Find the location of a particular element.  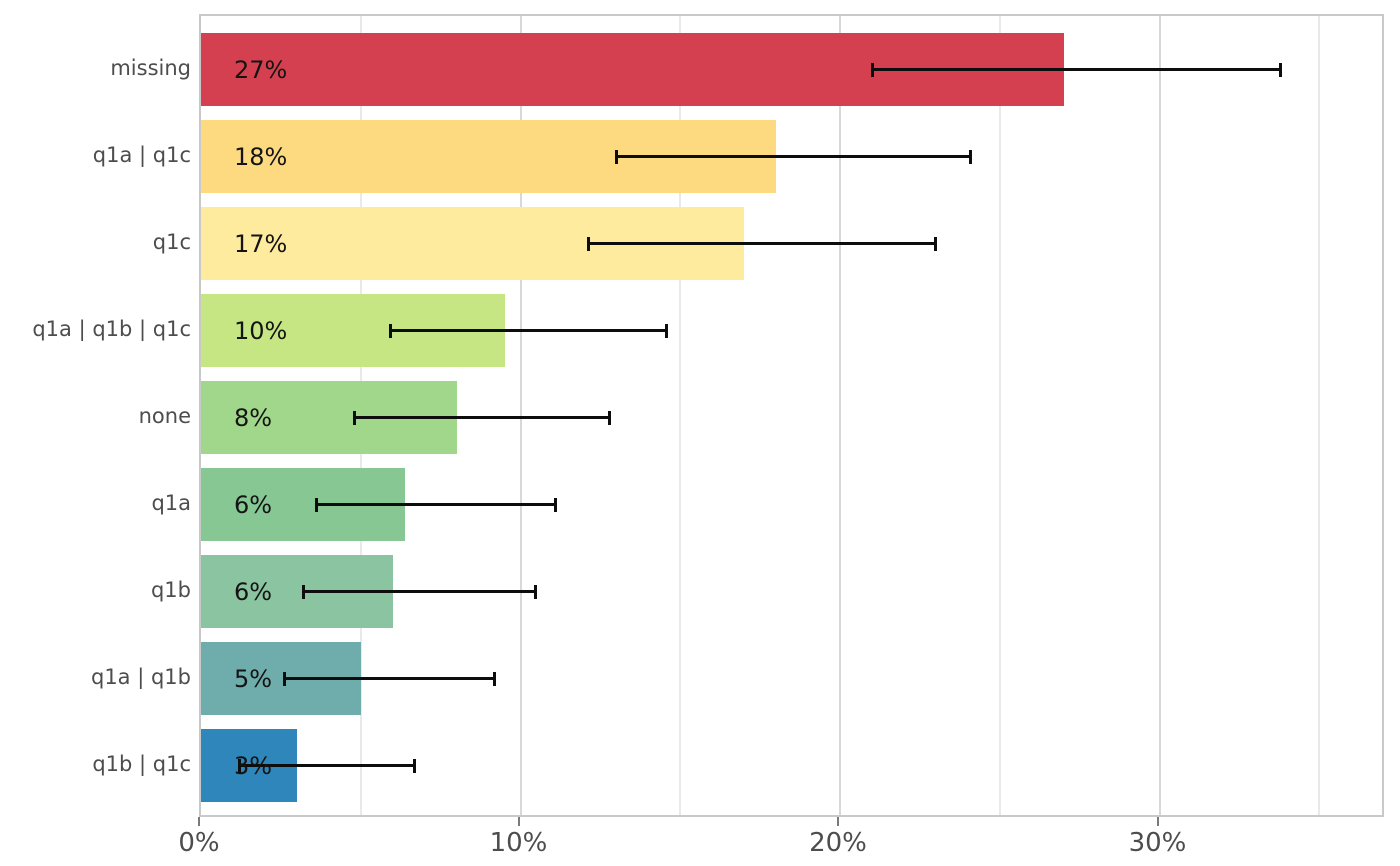

x-axis-tick-label: 10% is located at coordinates (518, 843).